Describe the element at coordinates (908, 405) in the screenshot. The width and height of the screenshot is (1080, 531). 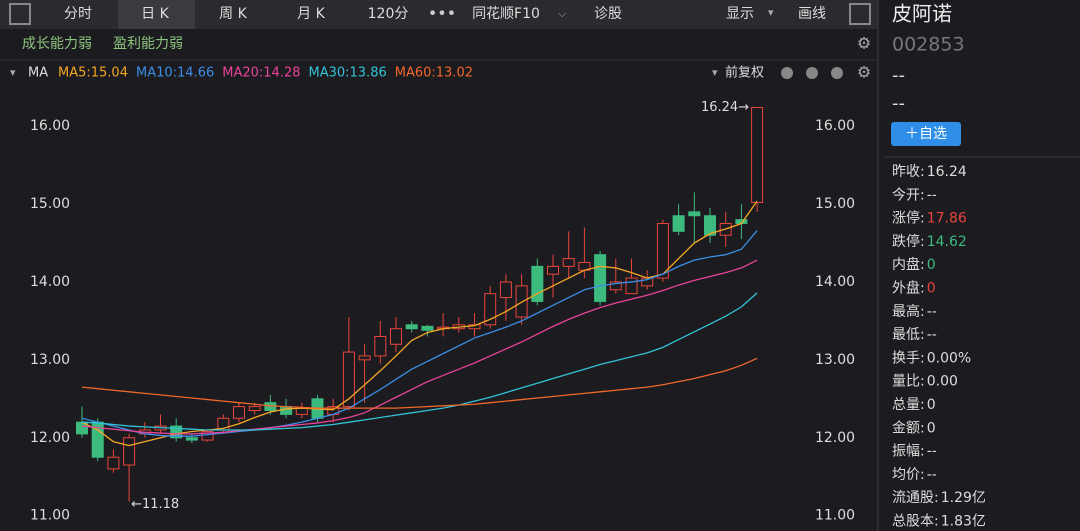
I see `stat-label: 总量:` at that location.